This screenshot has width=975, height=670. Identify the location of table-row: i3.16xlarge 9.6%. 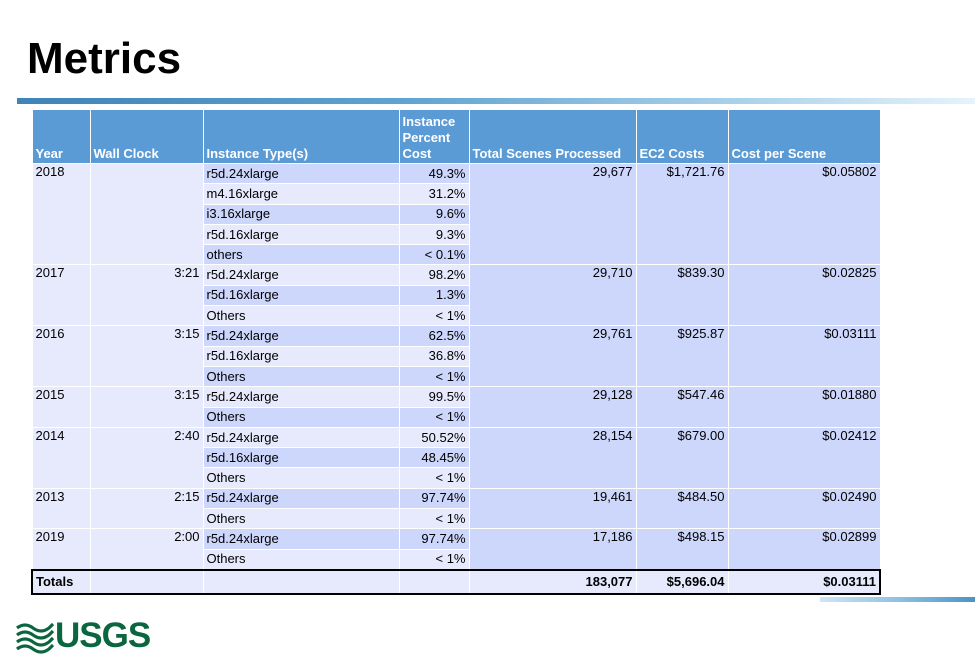
(456, 214).